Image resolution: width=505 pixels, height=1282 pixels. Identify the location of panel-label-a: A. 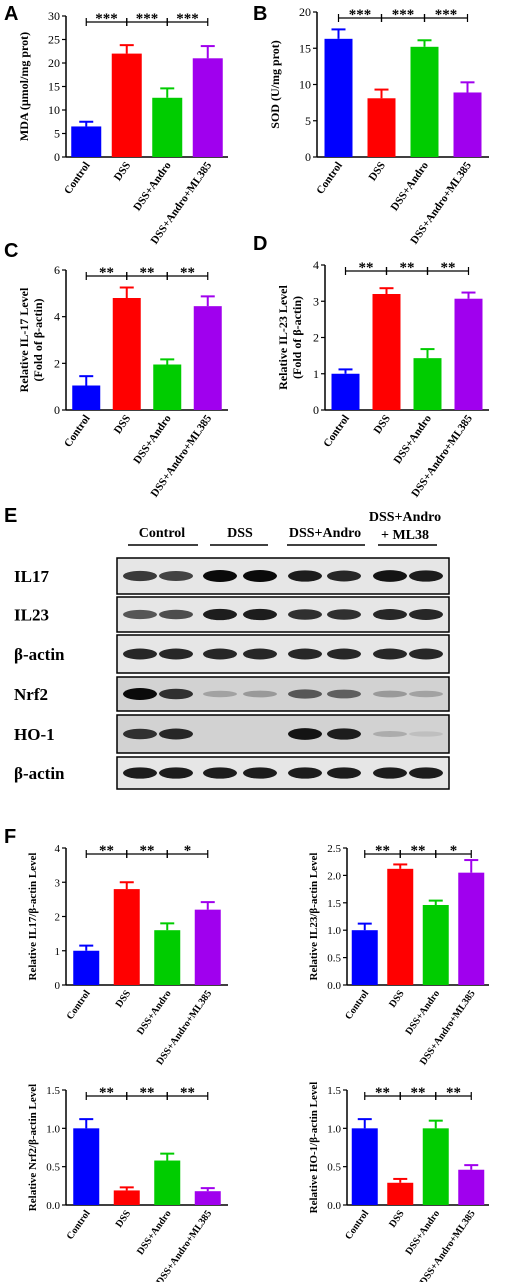
(11, 14).